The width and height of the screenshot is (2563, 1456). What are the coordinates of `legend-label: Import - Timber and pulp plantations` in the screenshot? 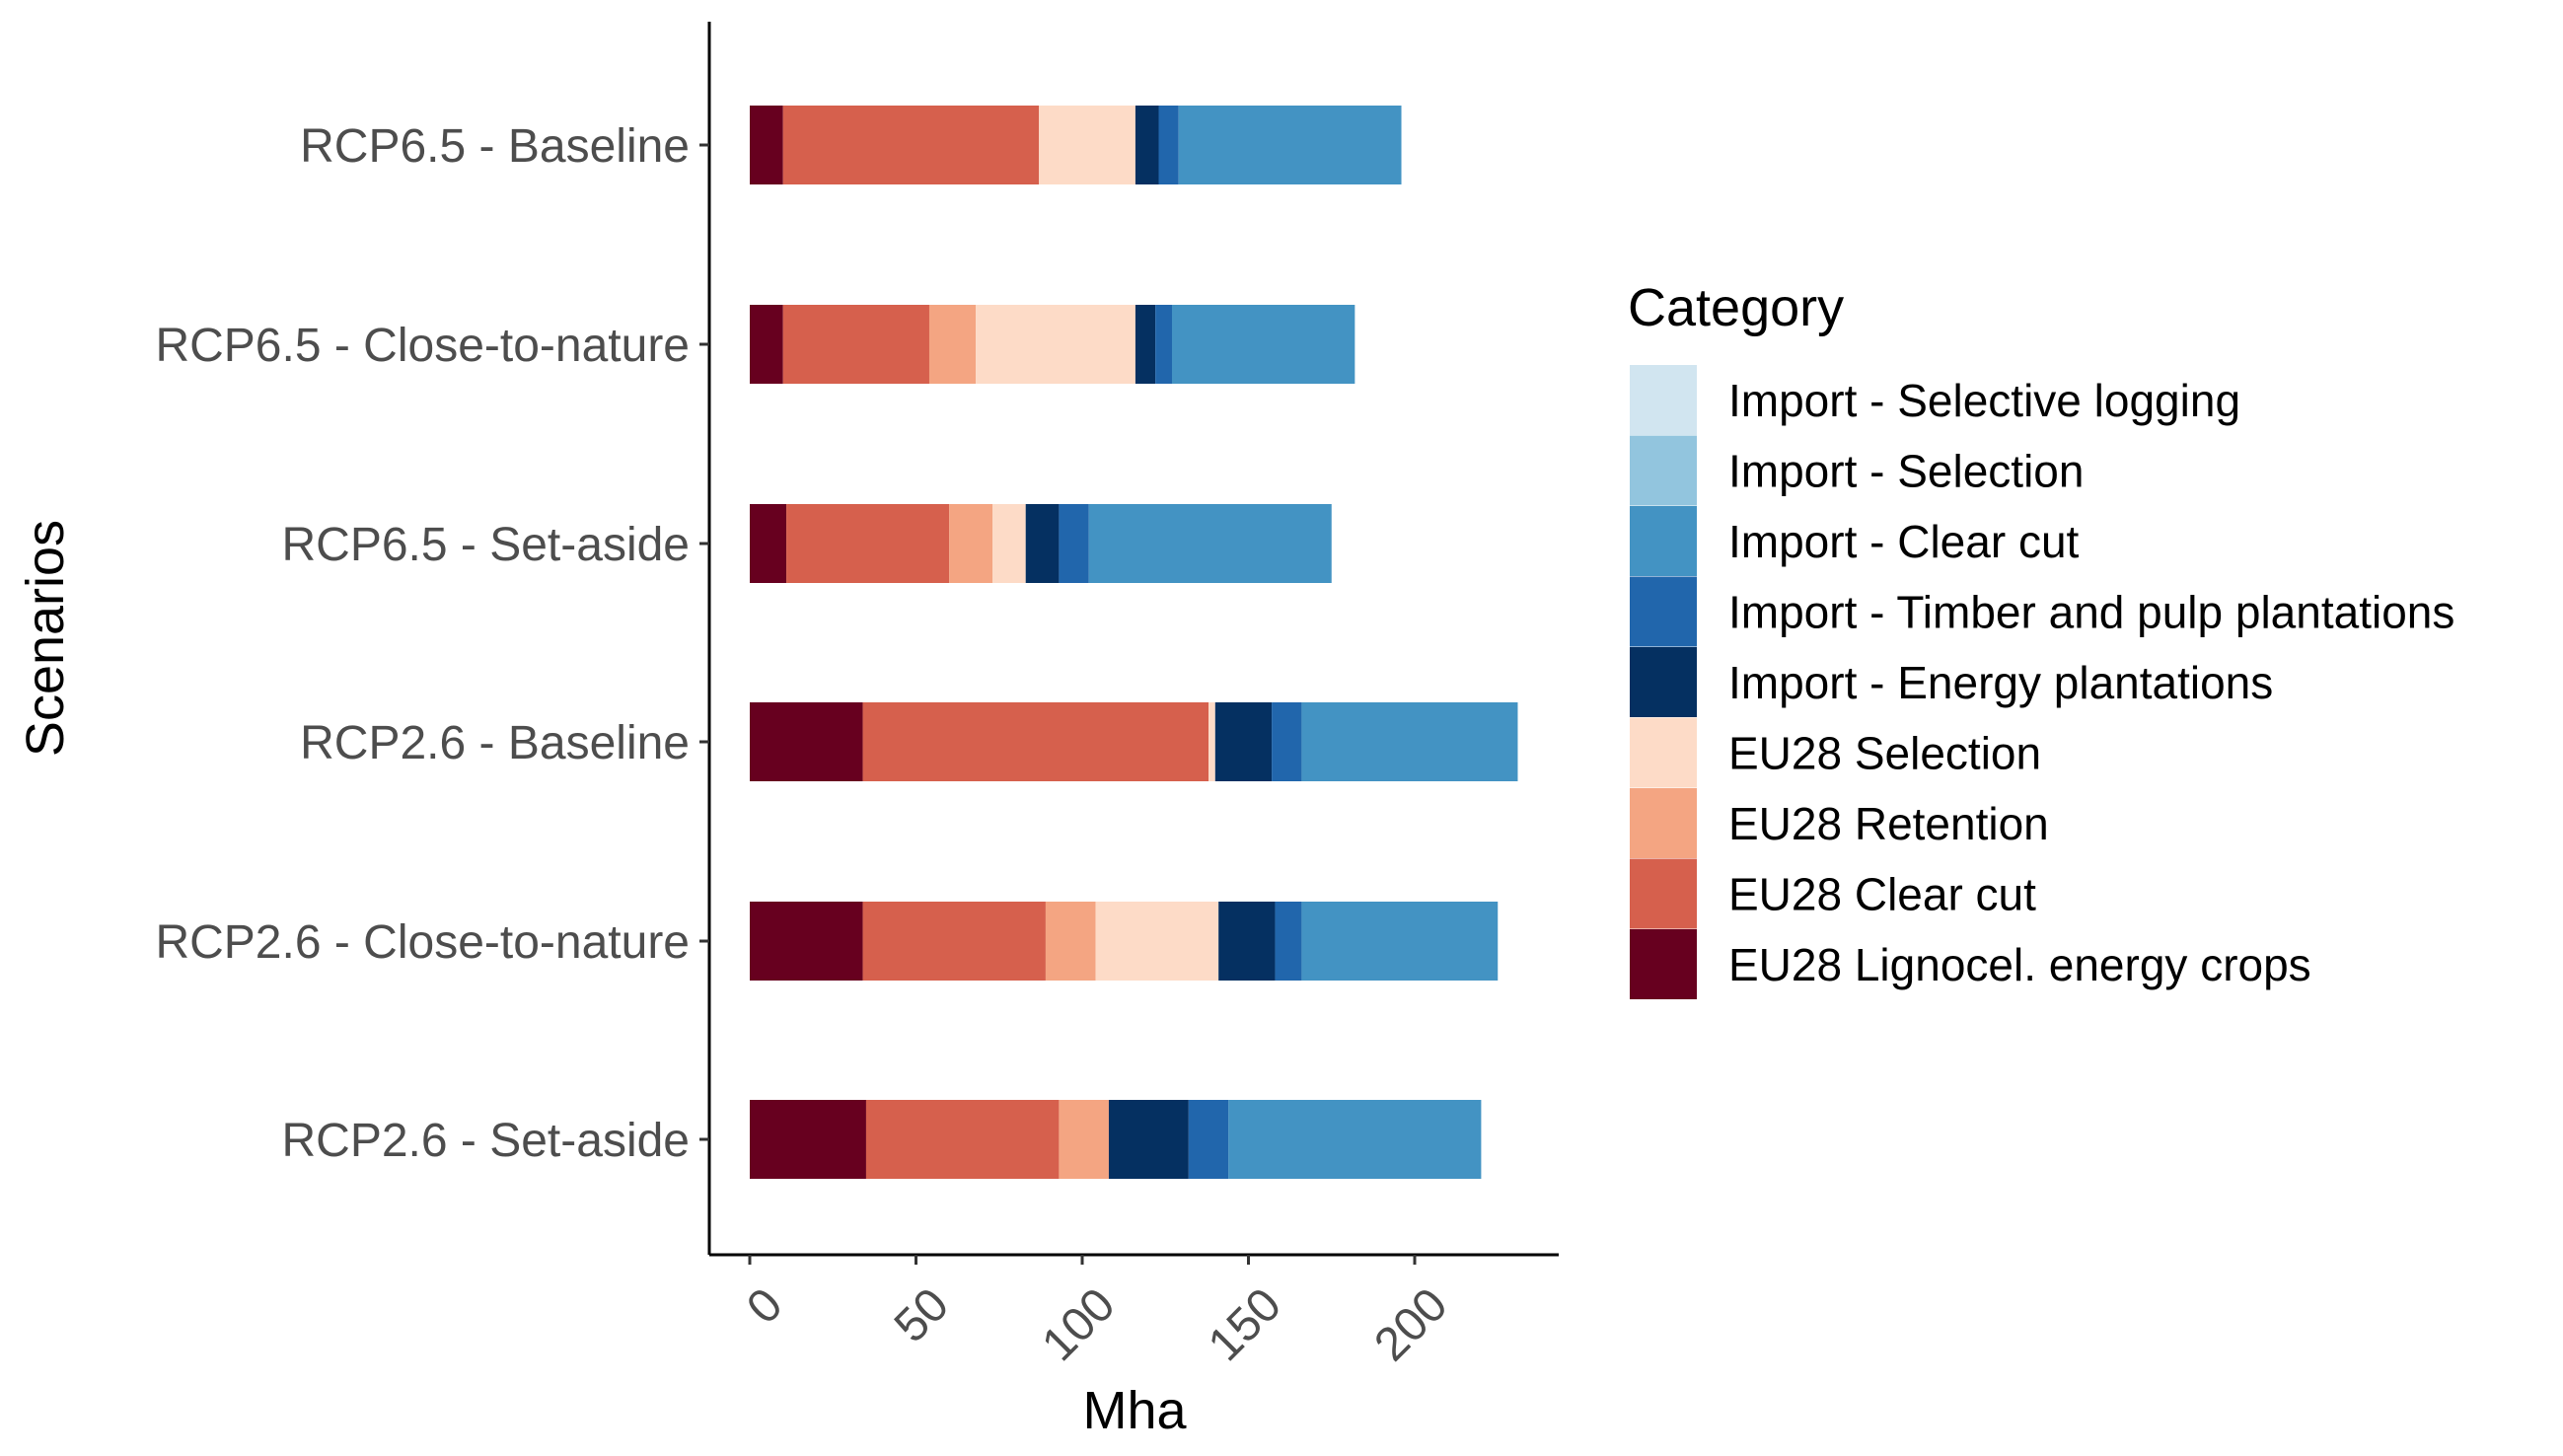 It's located at (2091, 612).